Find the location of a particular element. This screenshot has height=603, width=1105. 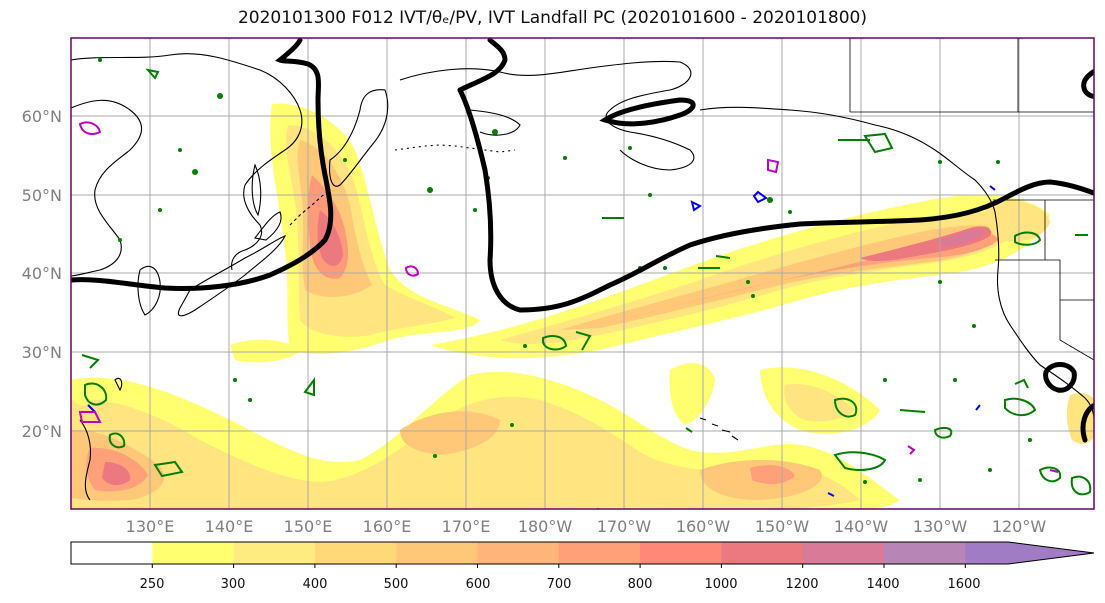

colorbar-tick-label: 1000 is located at coordinates (720, 584).